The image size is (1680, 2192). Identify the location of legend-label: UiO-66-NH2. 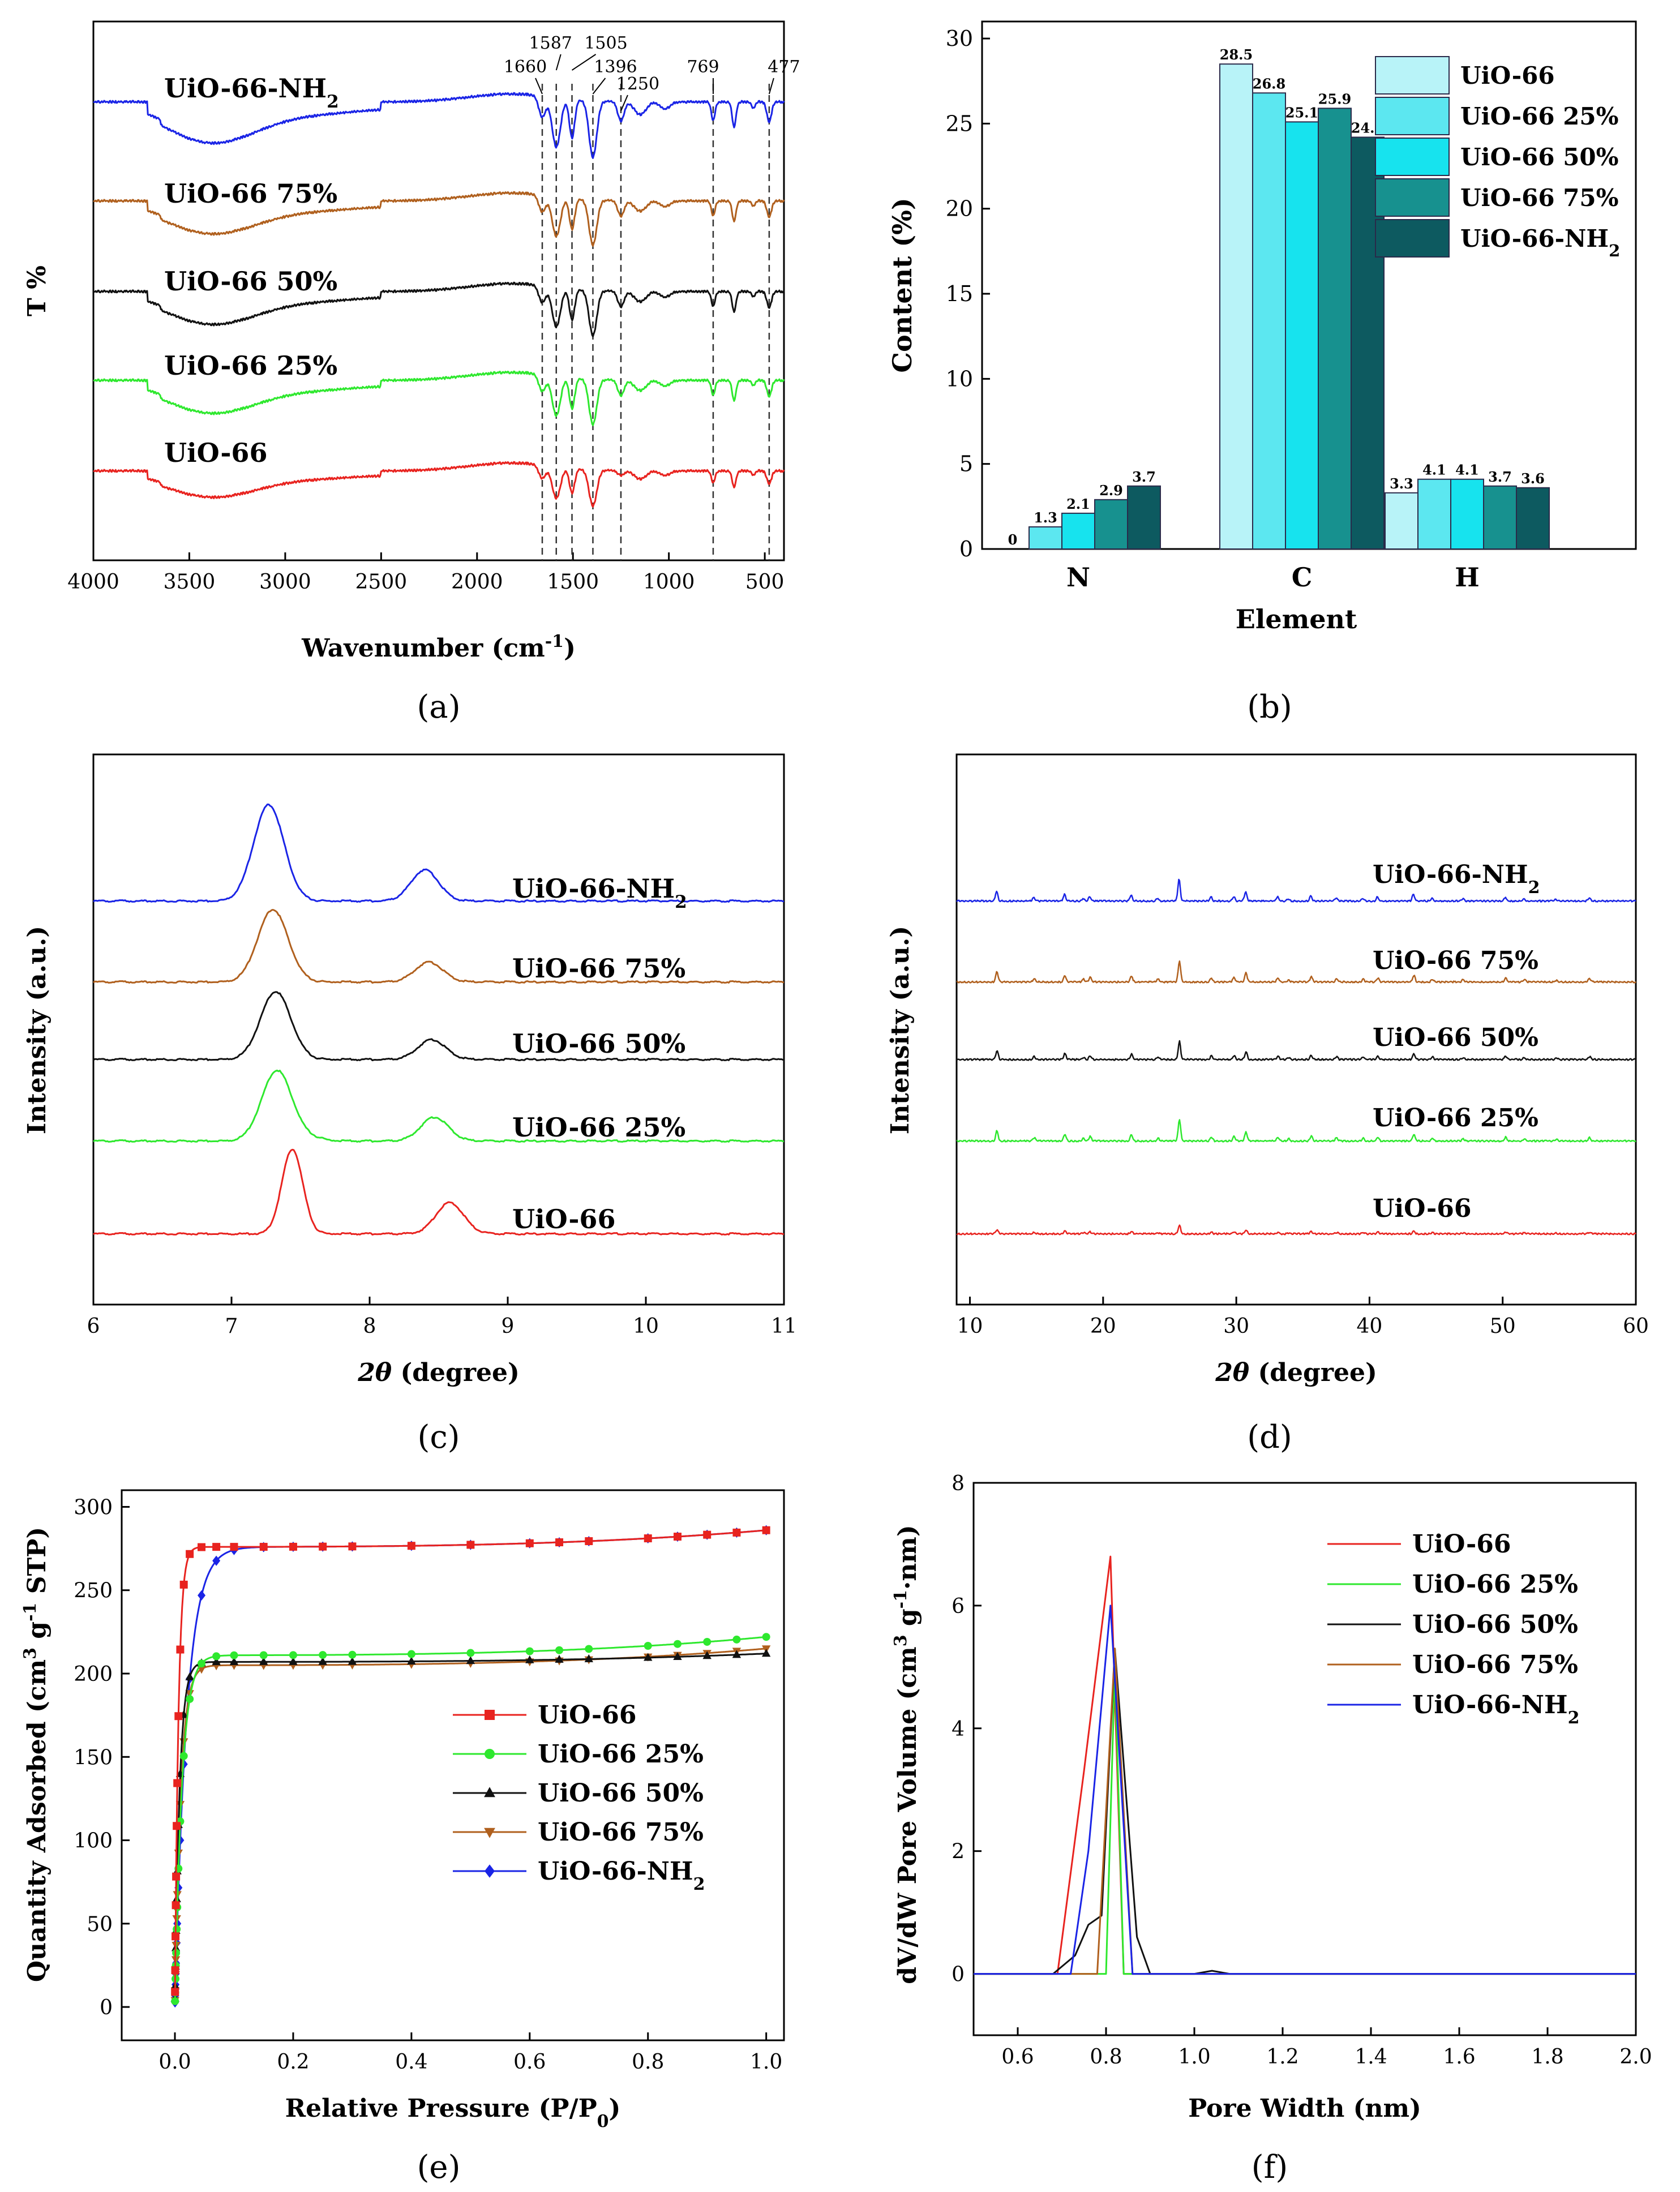
(1540, 242).